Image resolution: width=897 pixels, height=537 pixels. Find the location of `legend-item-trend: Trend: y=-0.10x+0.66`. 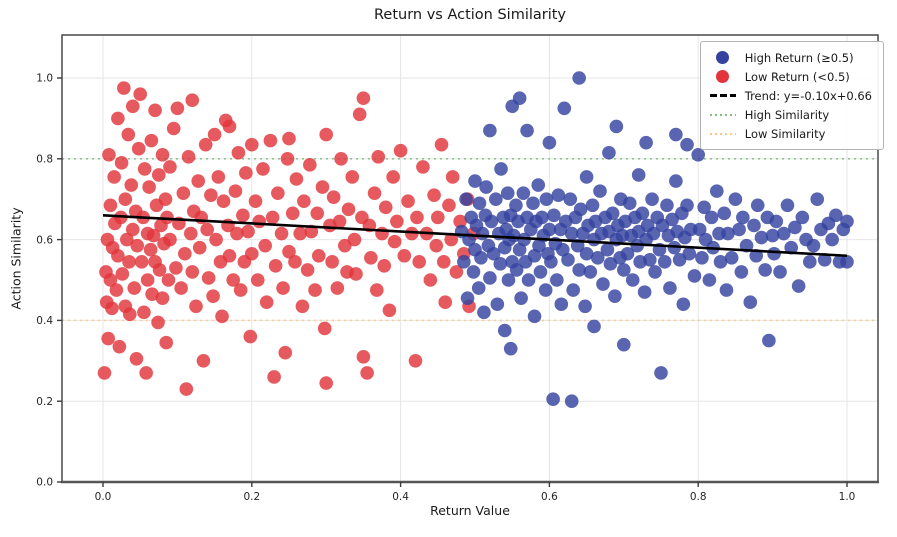

legend-item-trend: Trend: y=-0.10x+0.66 is located at coordinates (790, 95).